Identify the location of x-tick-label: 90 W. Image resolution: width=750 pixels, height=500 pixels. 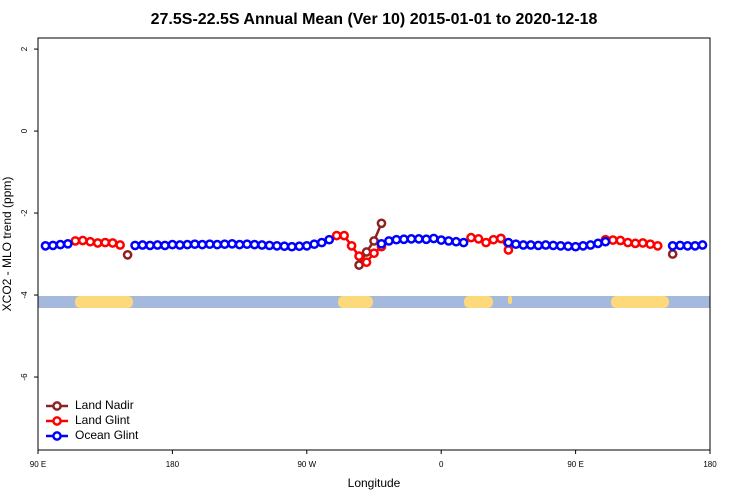
(306, 464).